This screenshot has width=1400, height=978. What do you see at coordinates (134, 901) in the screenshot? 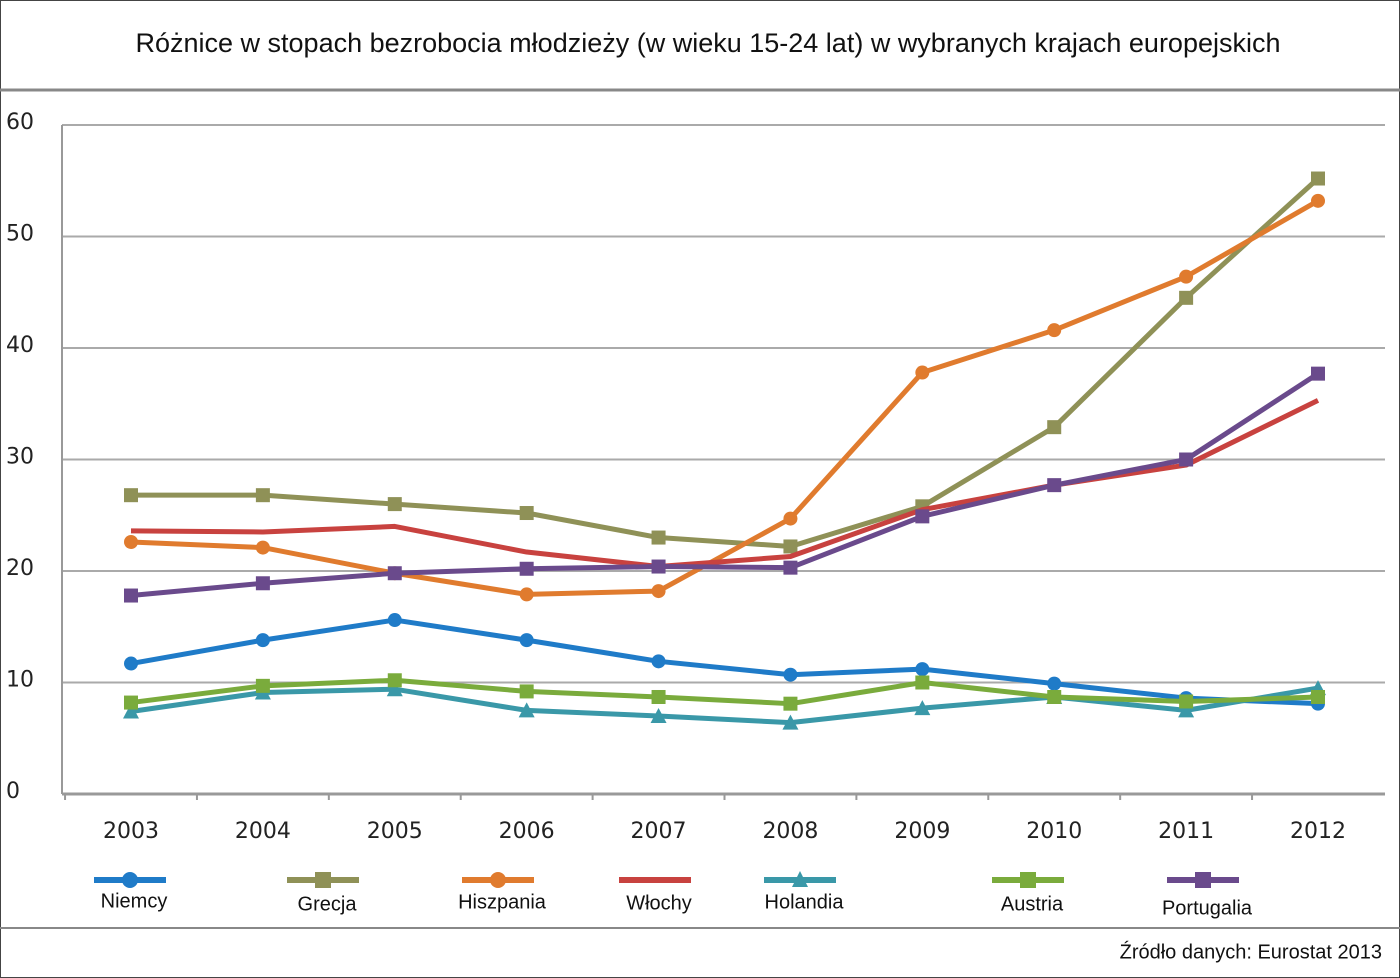
I see `legend-label: Niemcy` at bounding box center [134, 901].